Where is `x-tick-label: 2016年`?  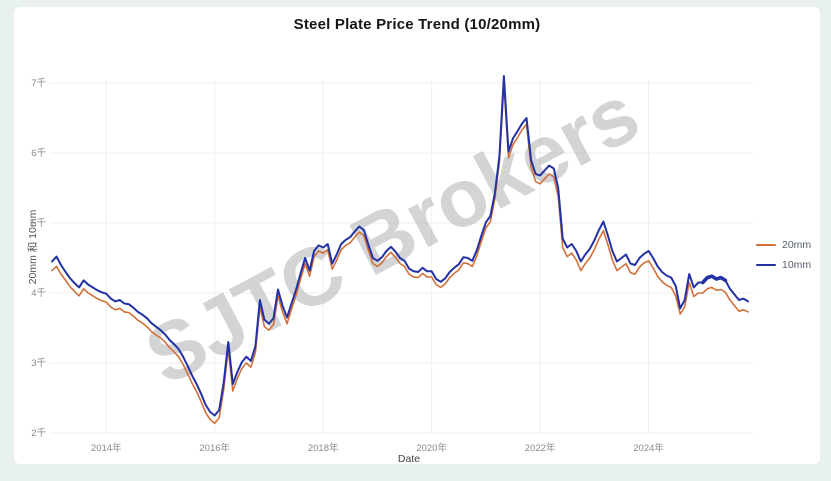 x-tick-label: 2016年 is located at coordinates (214, 448).